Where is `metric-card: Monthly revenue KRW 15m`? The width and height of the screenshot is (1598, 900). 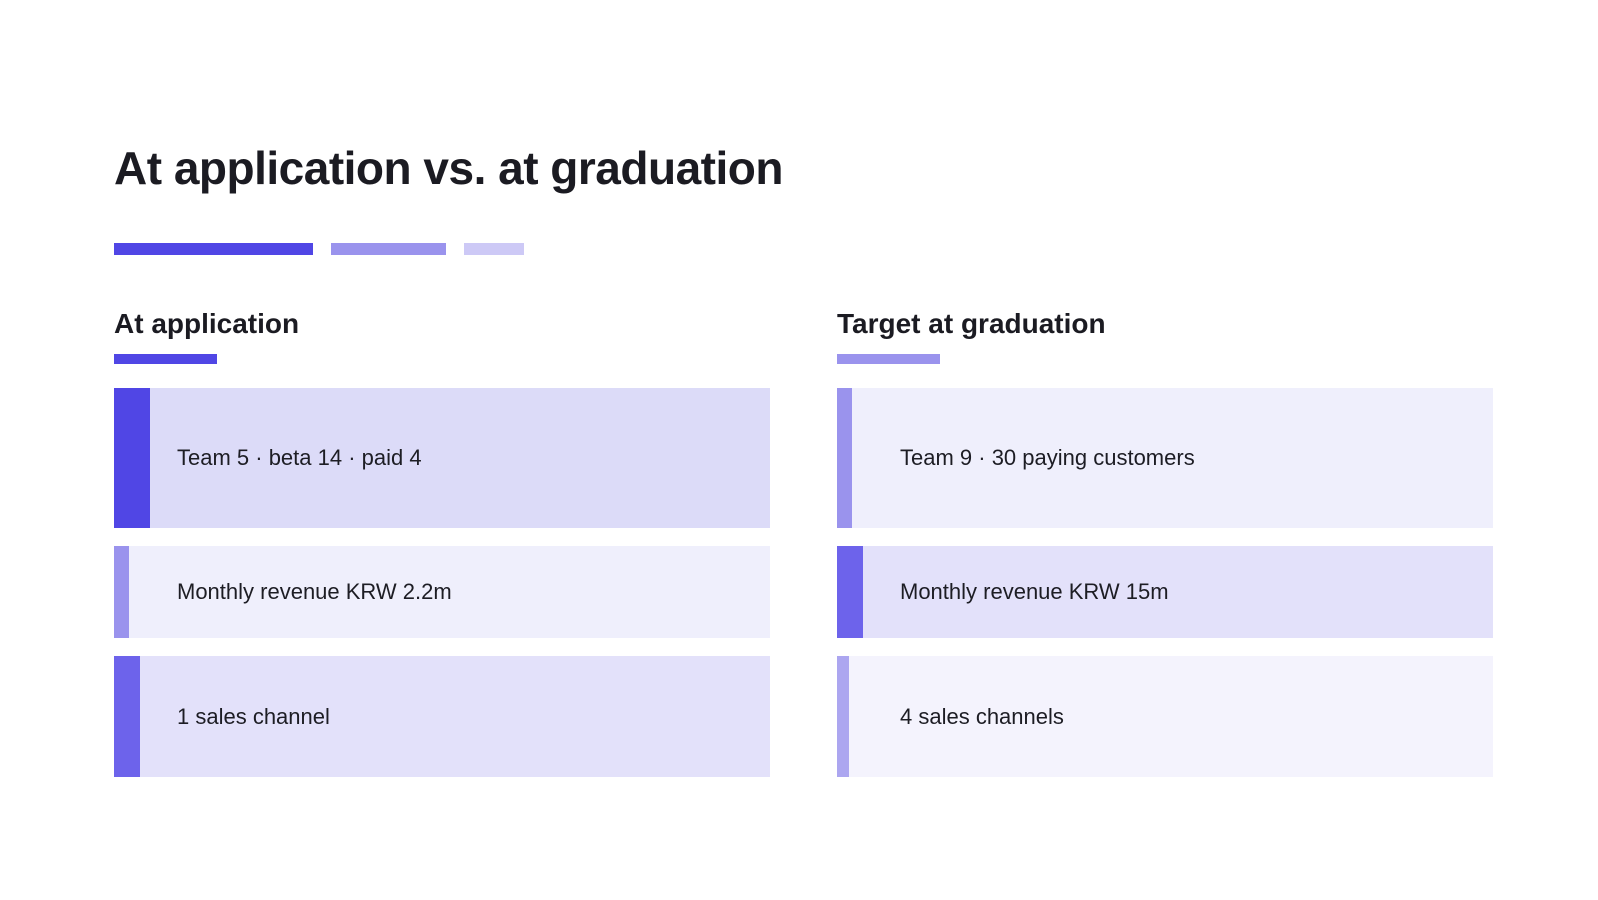
metric-card: Monthly revenue KRW 15m is located at coordinates (1165, 592).